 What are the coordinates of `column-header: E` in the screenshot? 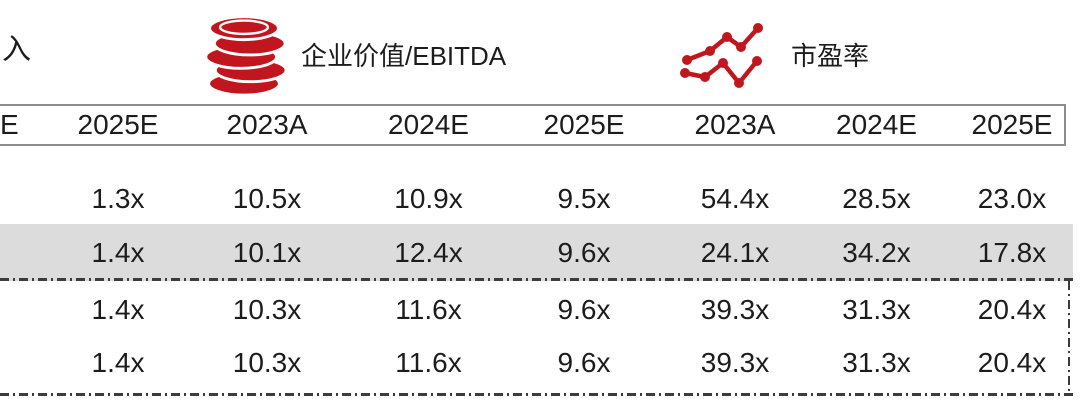 It's located at (9, 124).